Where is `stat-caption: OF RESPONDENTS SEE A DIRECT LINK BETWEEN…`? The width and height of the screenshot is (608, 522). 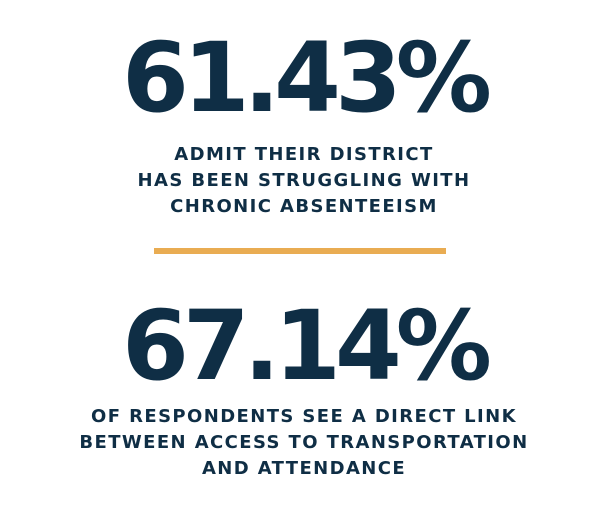
stat-caption: OF RESPONDENTS SEE A DIRECT LINK BETWEEN… is located at coordinates (304, 443).